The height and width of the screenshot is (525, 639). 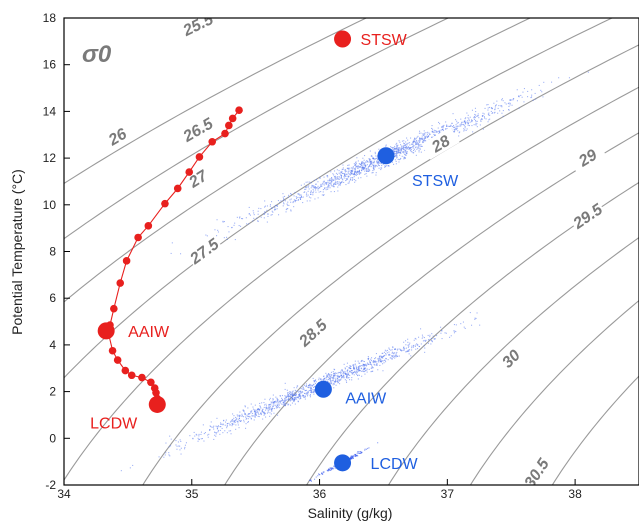 What do you see at coordinates (448, 494) in the screenshot?
I see `x-tick-label: 37` at bounding box center [448, 494].